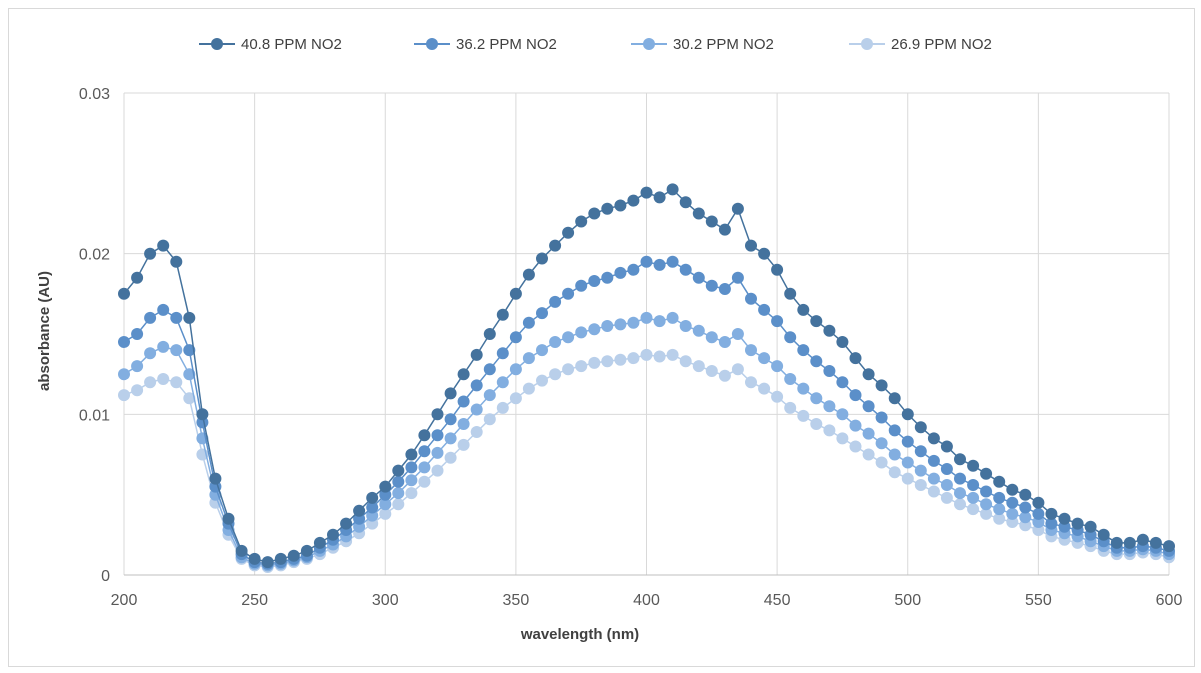 The width and height of the screenshot is (1201, 673). Describe the element at coordinates (941, 44) in the screenshot. I see `legend-label: 26.9 PPM NO2` at that location.